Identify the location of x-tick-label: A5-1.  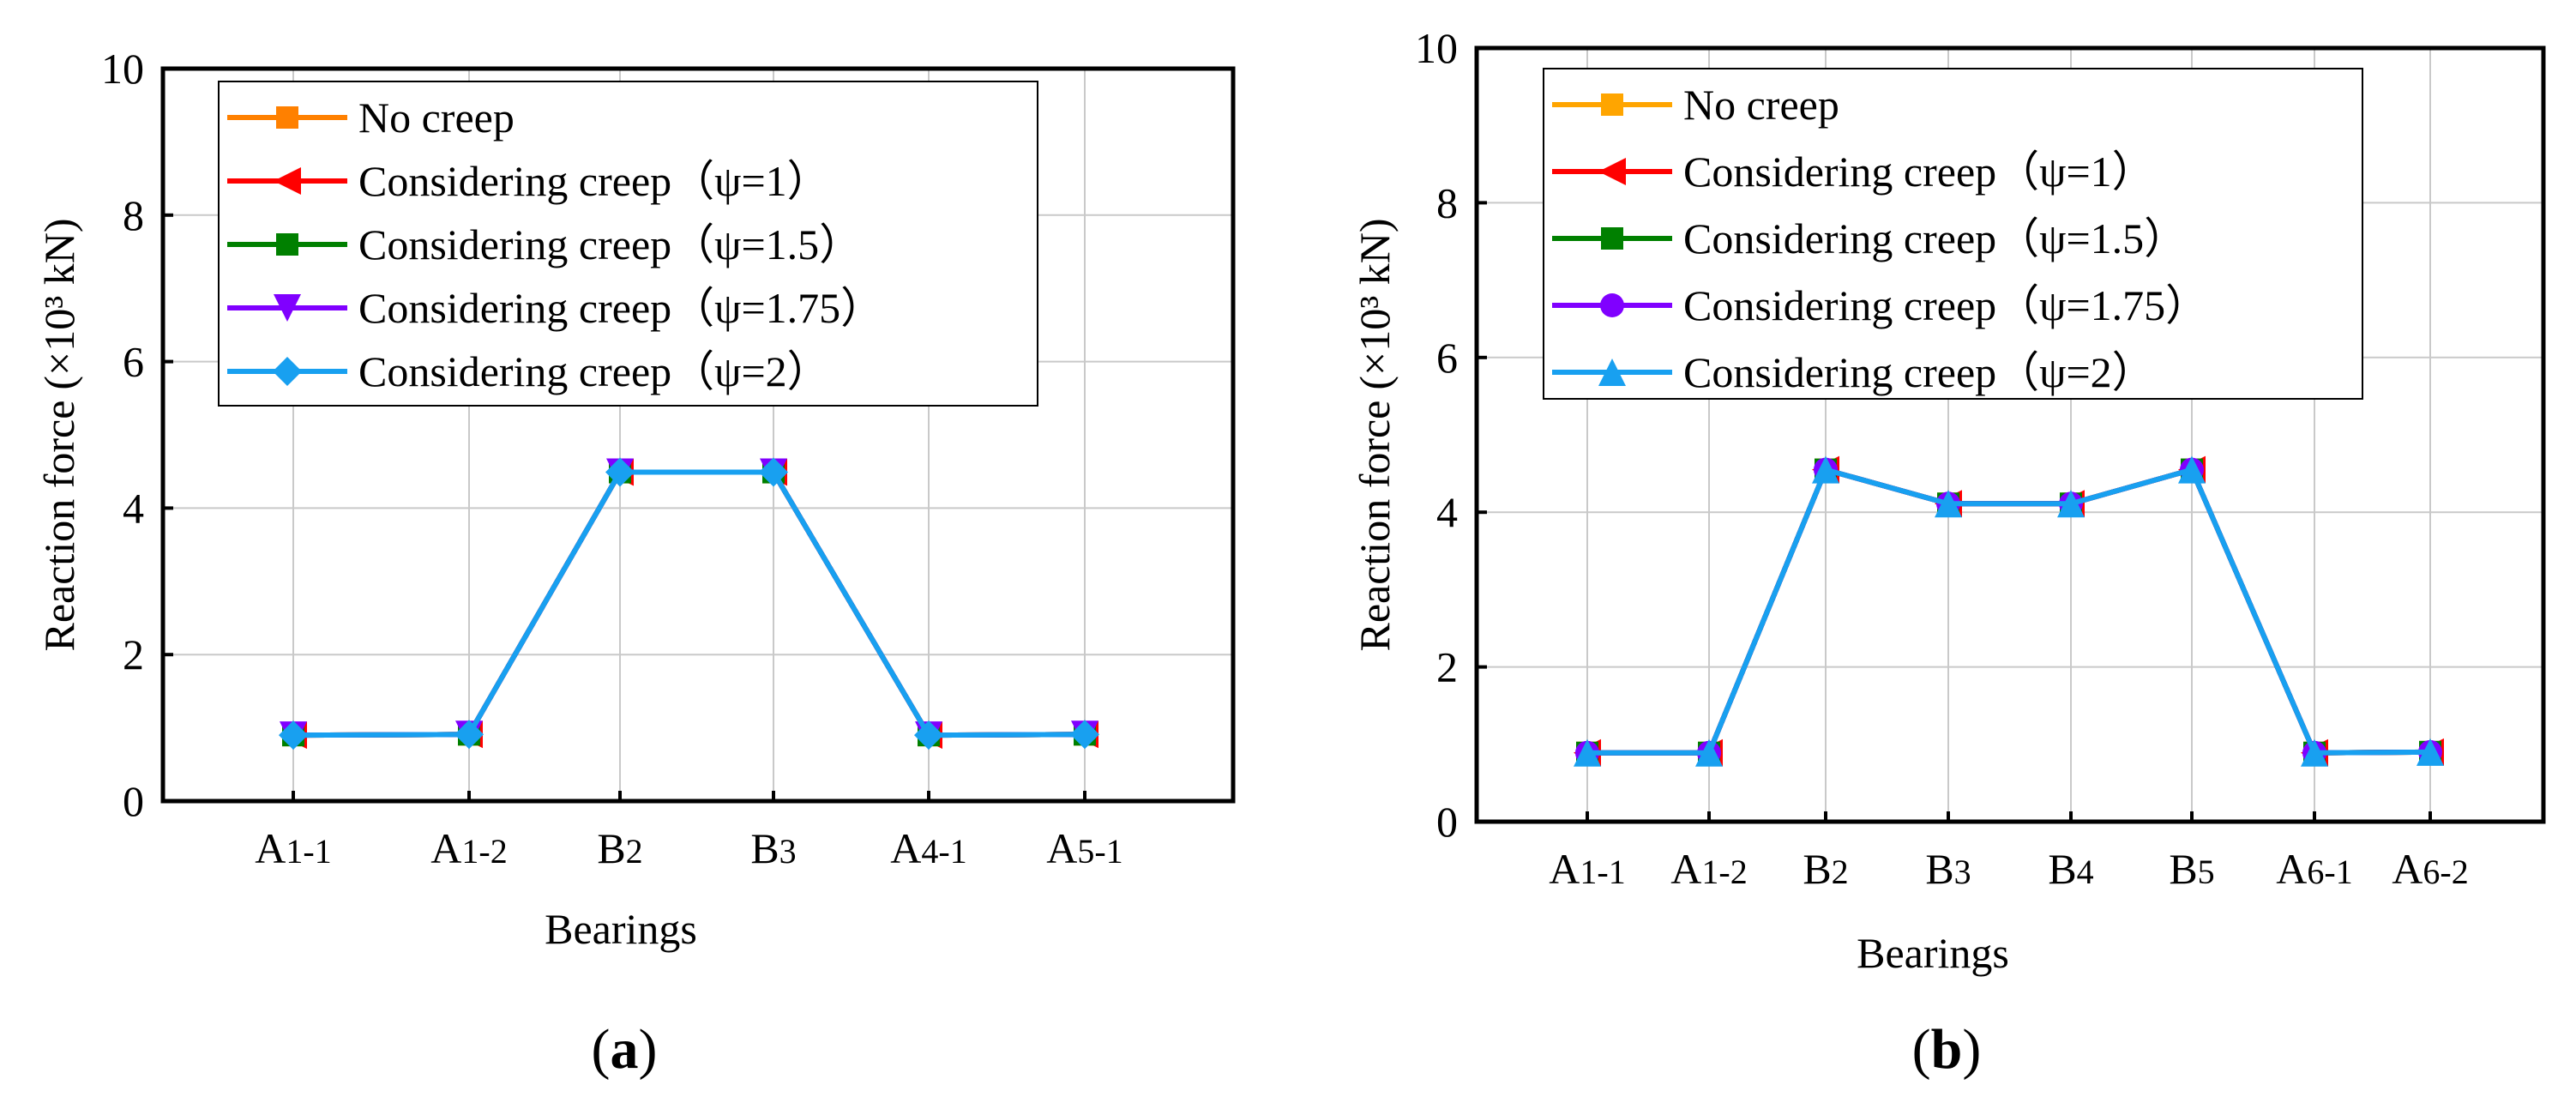
(1084, 848).